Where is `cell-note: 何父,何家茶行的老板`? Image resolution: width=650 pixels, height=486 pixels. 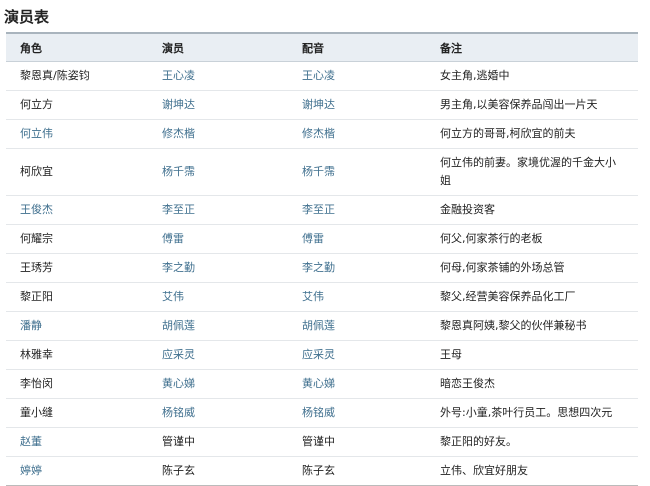 cell-note: 何父,何家茶行的老板 is located at coordinates (532, 239).